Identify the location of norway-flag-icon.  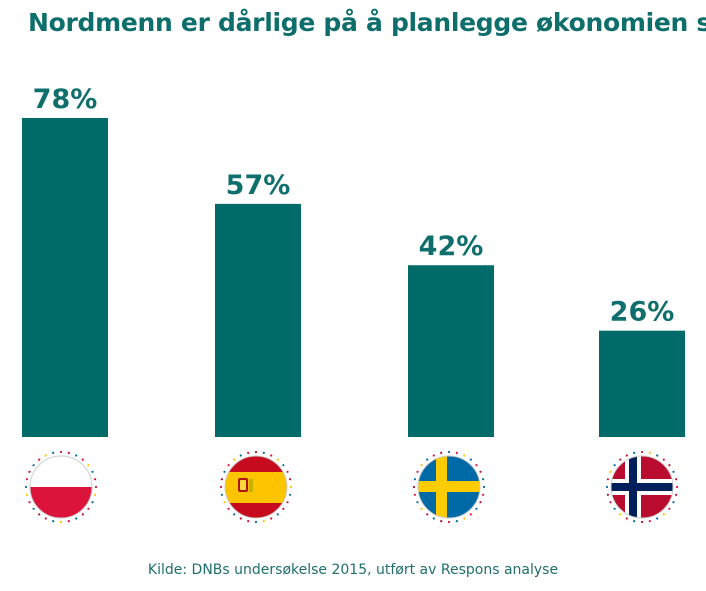
(642, 487).